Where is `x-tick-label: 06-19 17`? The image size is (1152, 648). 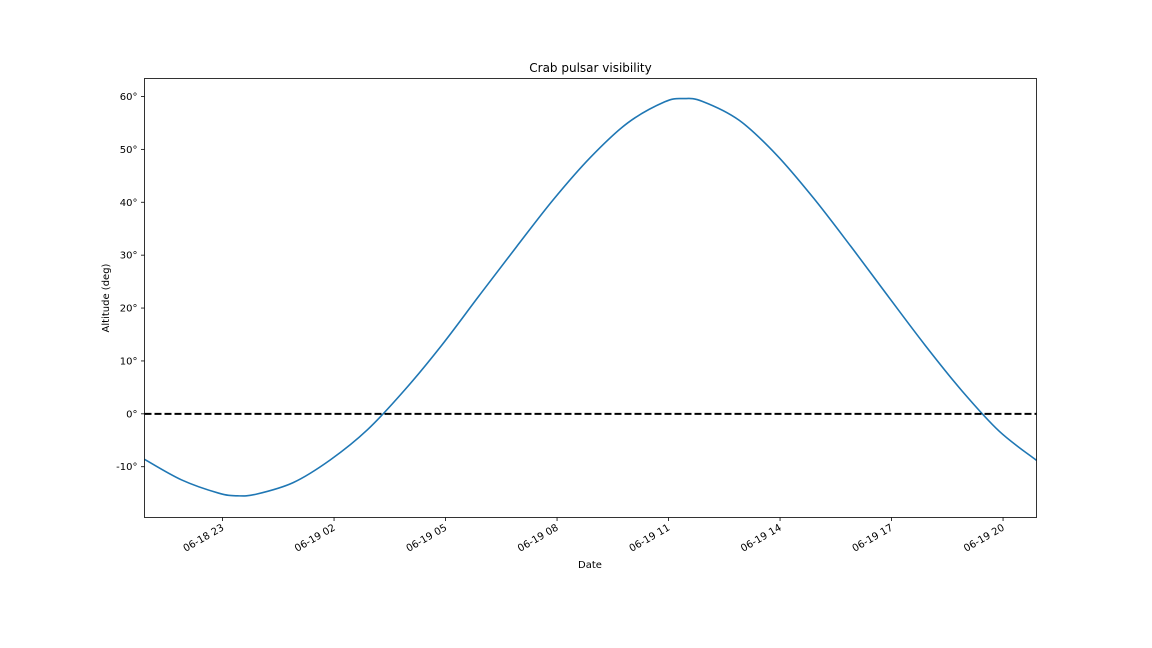 x-tick-label: 06-19 17 is located at coordinates (873, 539).